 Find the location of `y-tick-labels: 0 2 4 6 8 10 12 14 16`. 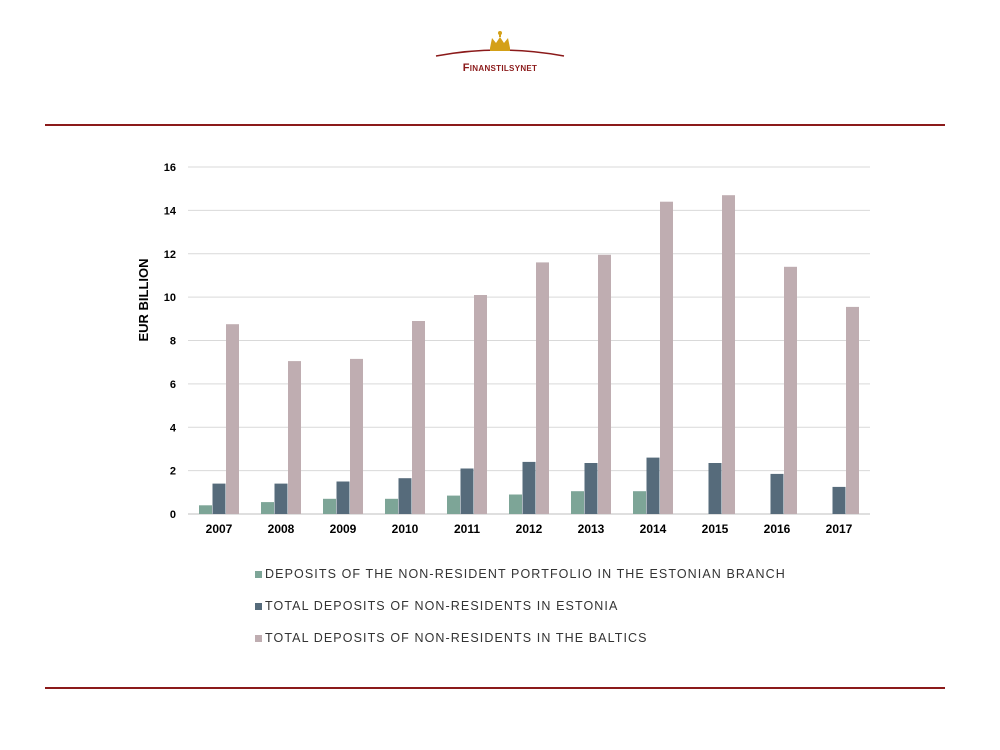

y-tick-labels: 0 2 4 6 8 10 12 14 16 is located at coordinates (170, 341).